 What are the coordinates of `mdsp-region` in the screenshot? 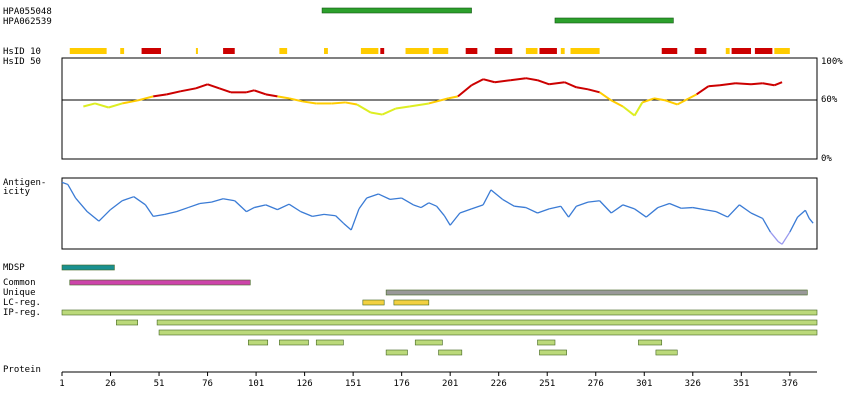 It's located at (88, 267).